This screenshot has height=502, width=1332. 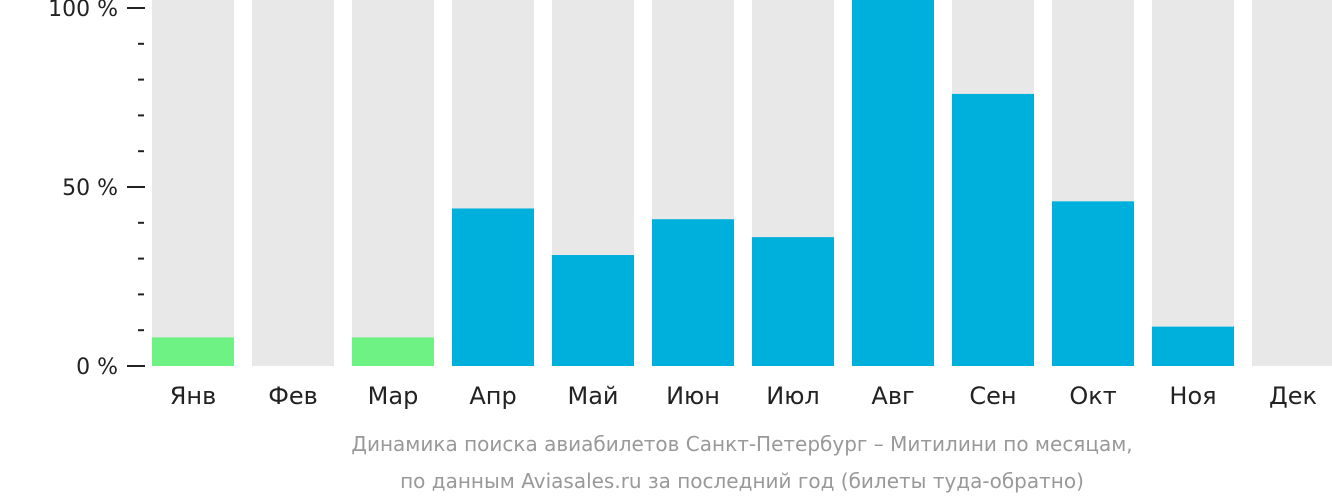 I want to click on y-axis: 100 % 50 % 0 %, so click(x=96, y=190).